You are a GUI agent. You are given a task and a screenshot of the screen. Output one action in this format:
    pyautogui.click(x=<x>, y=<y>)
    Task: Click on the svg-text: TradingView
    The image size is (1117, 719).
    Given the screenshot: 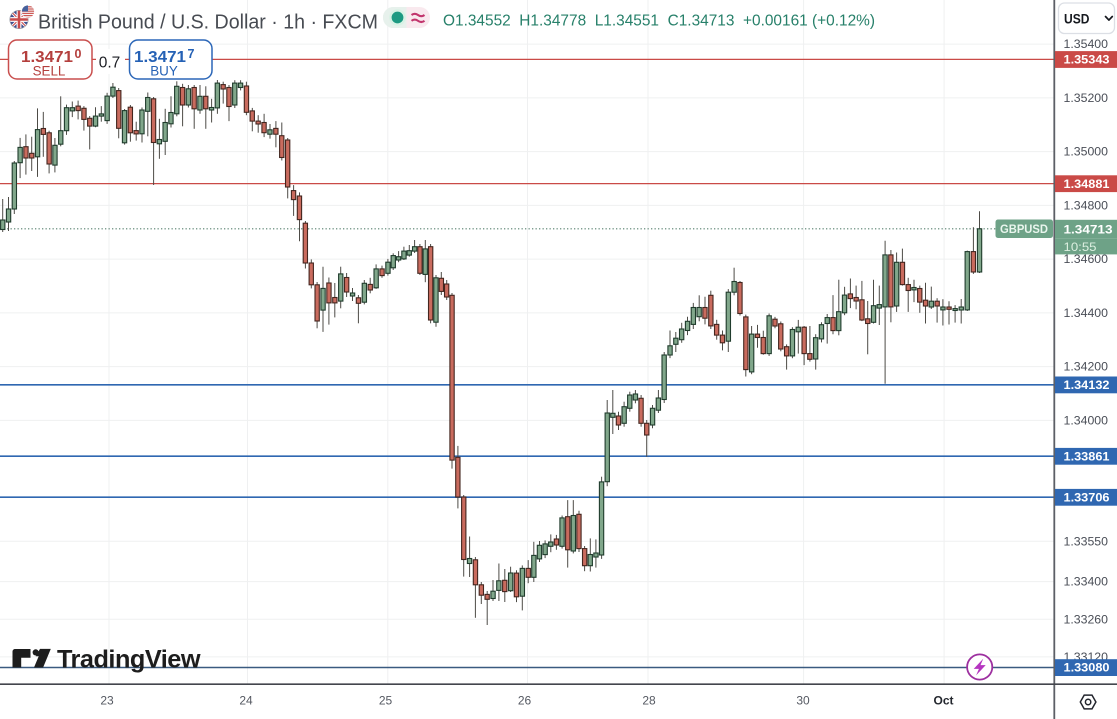 What is the action you would take?
    pyautogui.click(x=129, y=659)
    